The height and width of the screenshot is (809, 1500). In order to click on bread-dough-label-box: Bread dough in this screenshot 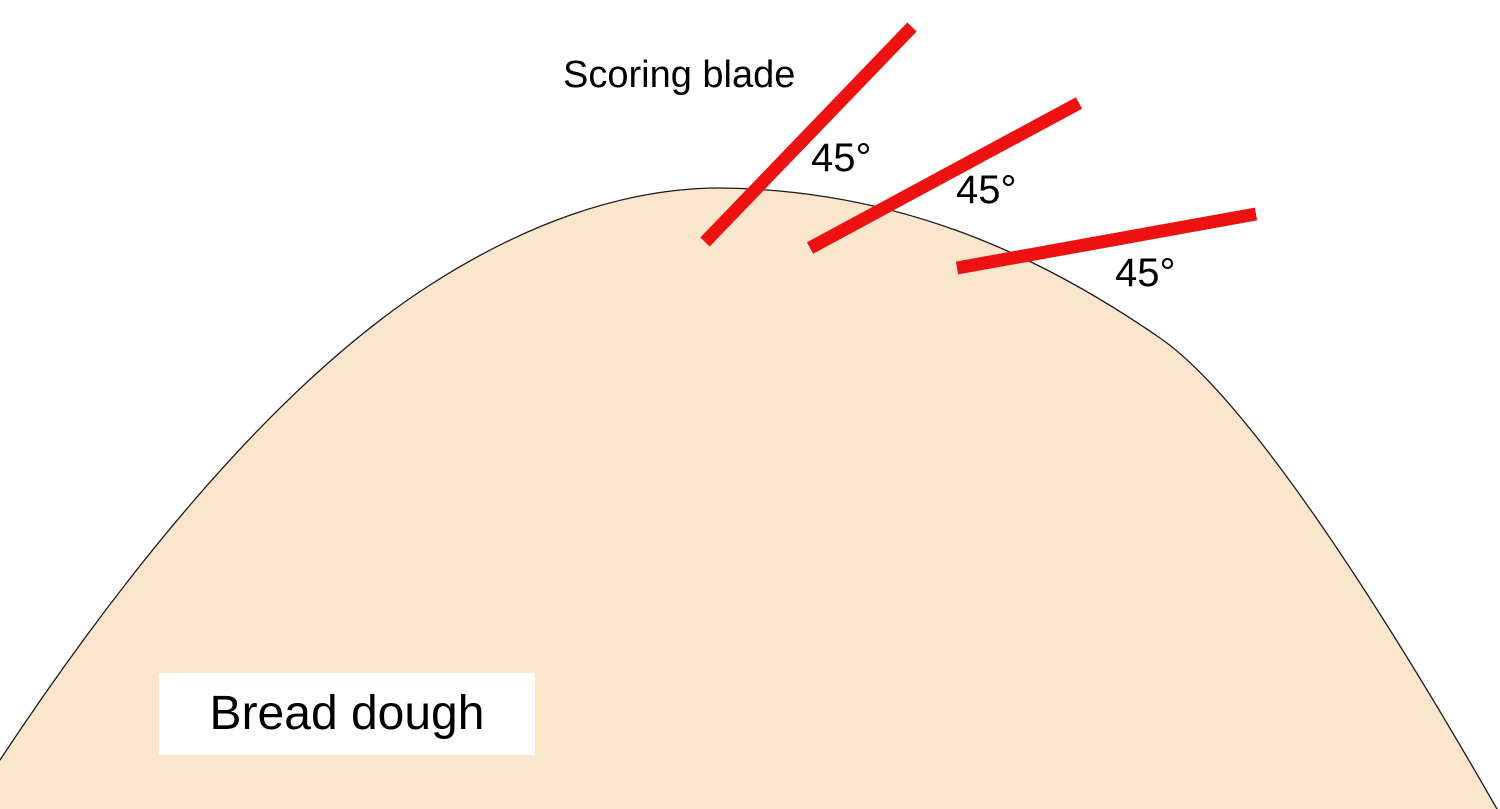, I will do `click(347, 714)`.